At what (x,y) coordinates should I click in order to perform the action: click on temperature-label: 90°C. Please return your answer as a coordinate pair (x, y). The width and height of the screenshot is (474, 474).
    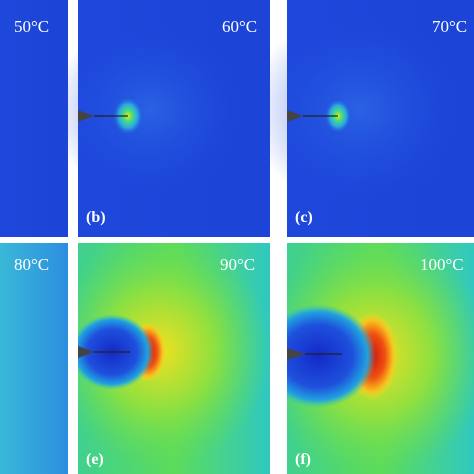
    Looking at the image, I should click on (237, 264).